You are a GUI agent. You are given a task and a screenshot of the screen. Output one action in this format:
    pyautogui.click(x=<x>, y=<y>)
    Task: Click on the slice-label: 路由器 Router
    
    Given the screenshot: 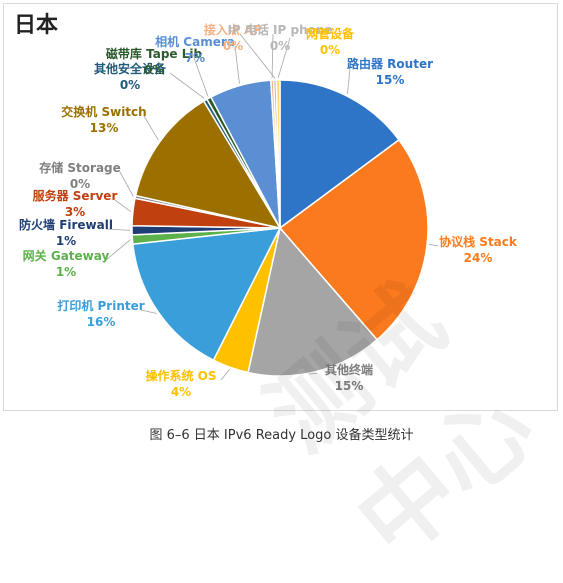 What is the action you would take?
    pyautogui.click(x=390, y=63)
    